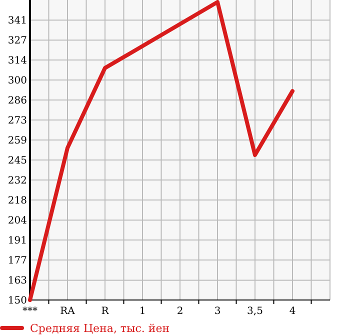  I want to click on y-tick-label: 204, so click(17, 221).